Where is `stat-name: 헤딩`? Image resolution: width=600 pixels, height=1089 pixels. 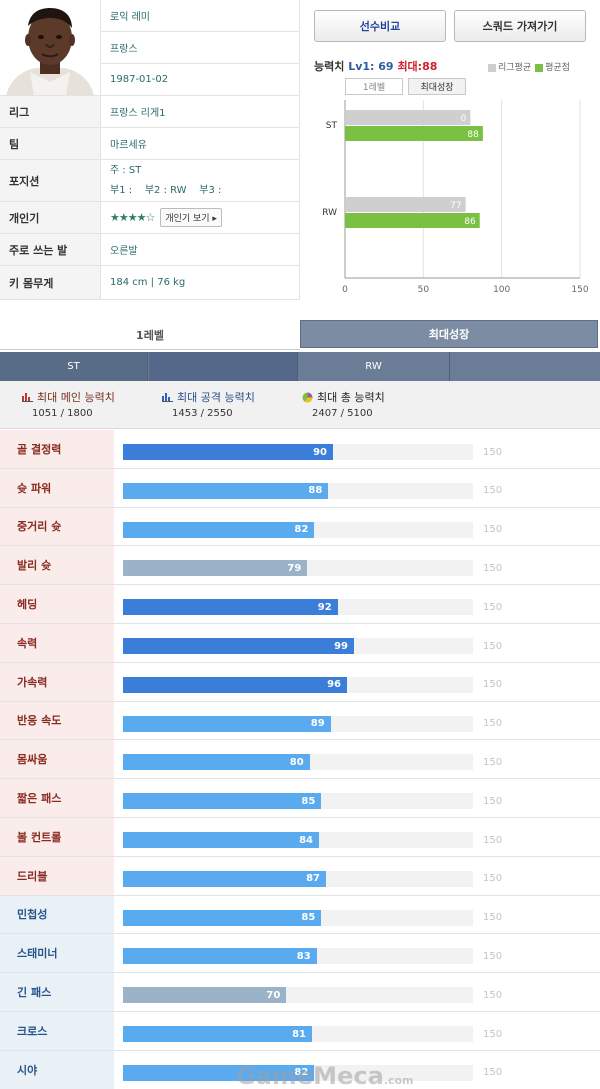
stat-name: 헤딩 is located at coordinates (57, 604).